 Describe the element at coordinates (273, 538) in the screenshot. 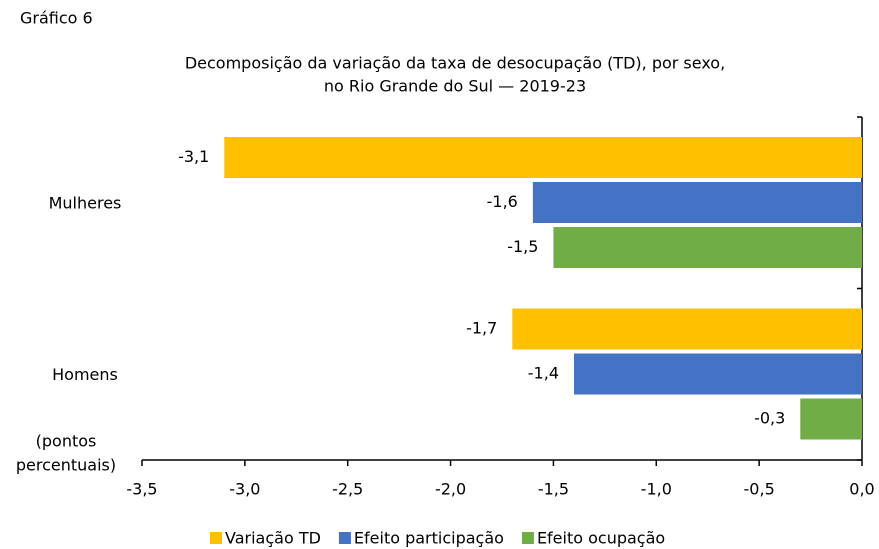

I see `legend-label: Variação TD` at that location.